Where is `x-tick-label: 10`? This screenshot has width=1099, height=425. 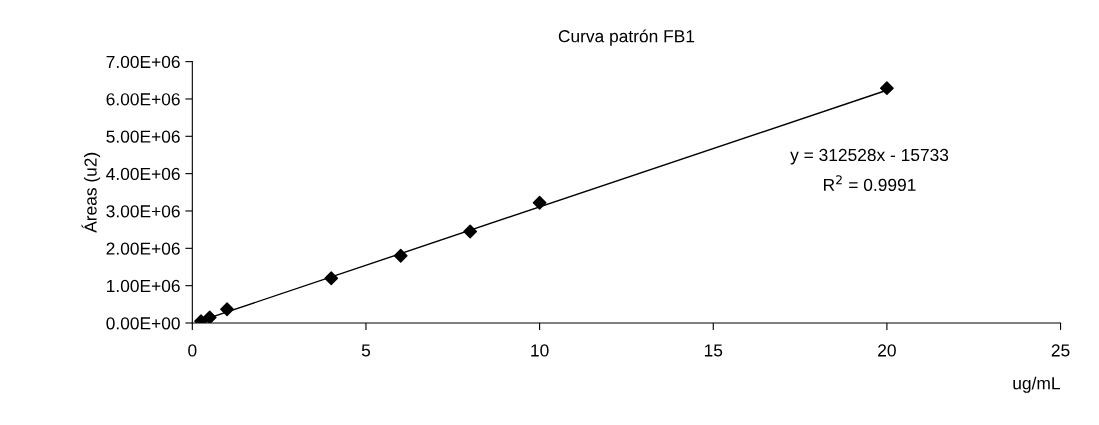
x-tick-label: 10 is located at coordinates (540, 350).